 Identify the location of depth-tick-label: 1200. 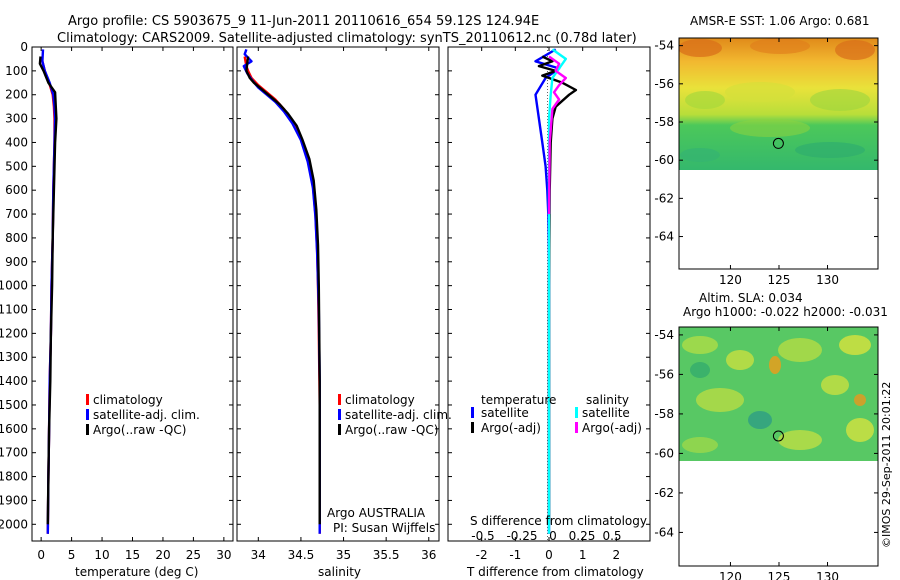
(14, 333).